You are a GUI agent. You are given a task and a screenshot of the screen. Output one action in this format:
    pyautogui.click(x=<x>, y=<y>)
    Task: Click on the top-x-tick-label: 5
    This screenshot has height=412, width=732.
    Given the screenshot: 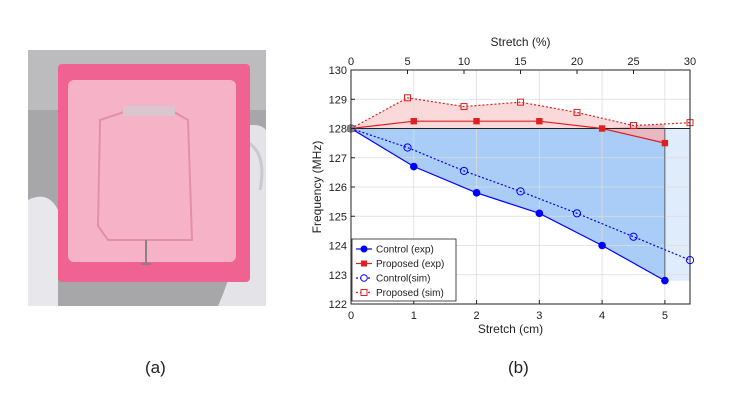 What is the action you would take?
    pyautogui.click(x=407, y=62)
    